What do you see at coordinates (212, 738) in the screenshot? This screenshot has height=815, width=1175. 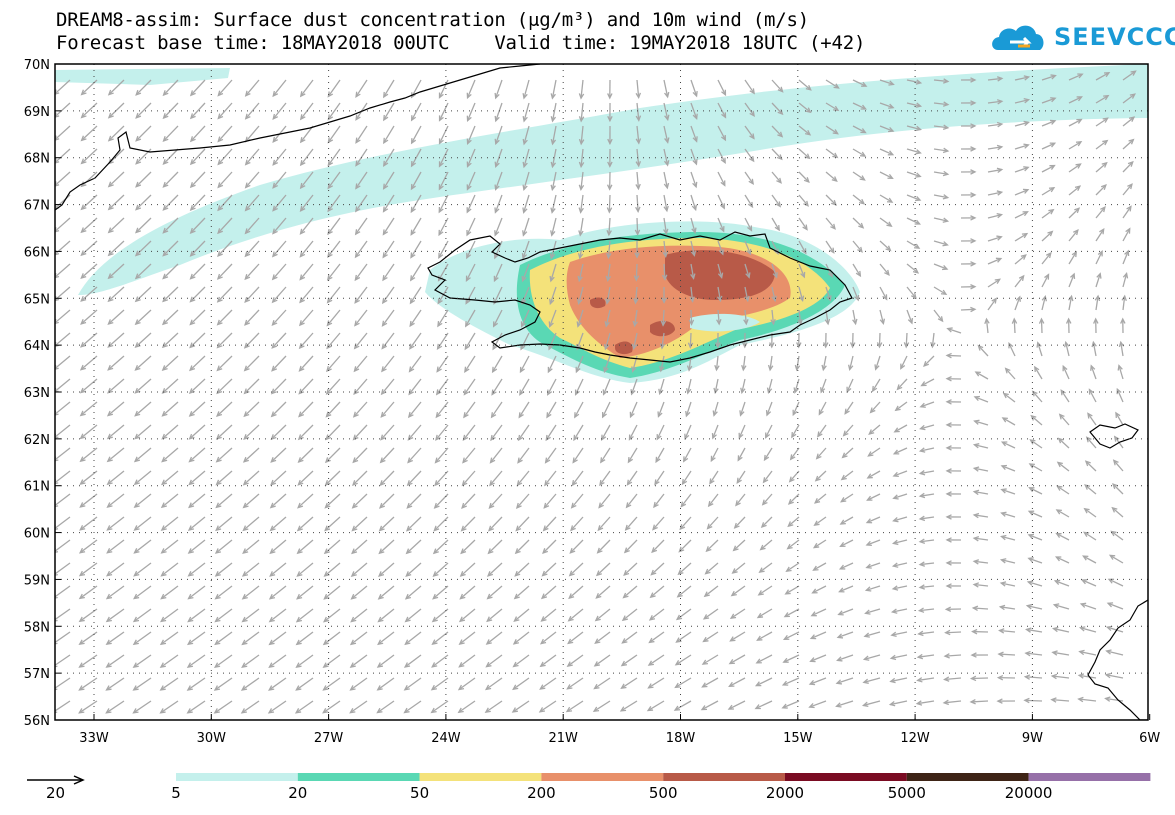 I see `longitude-tick-label: 30W` at bounding box center [212, 738].